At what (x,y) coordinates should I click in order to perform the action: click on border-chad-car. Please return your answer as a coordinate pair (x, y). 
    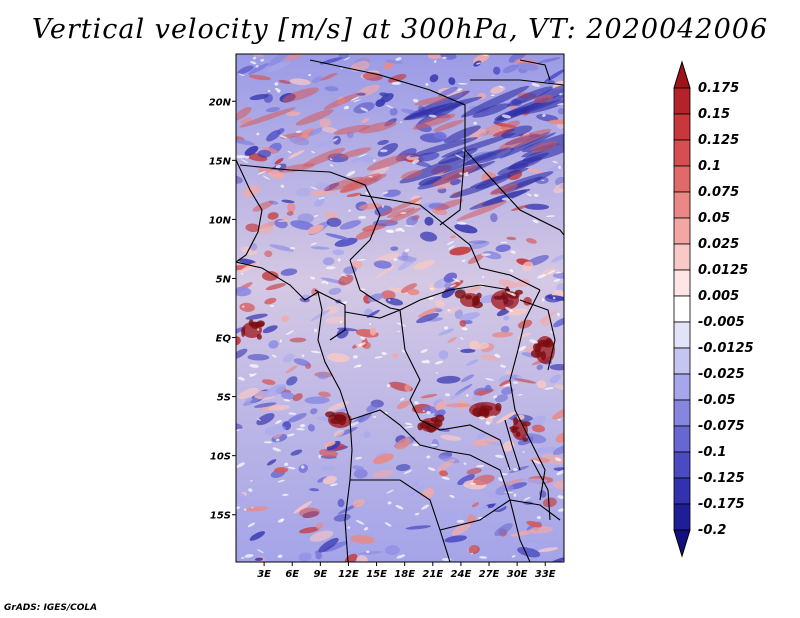
    Looking at the image, I should click on (450, 242).